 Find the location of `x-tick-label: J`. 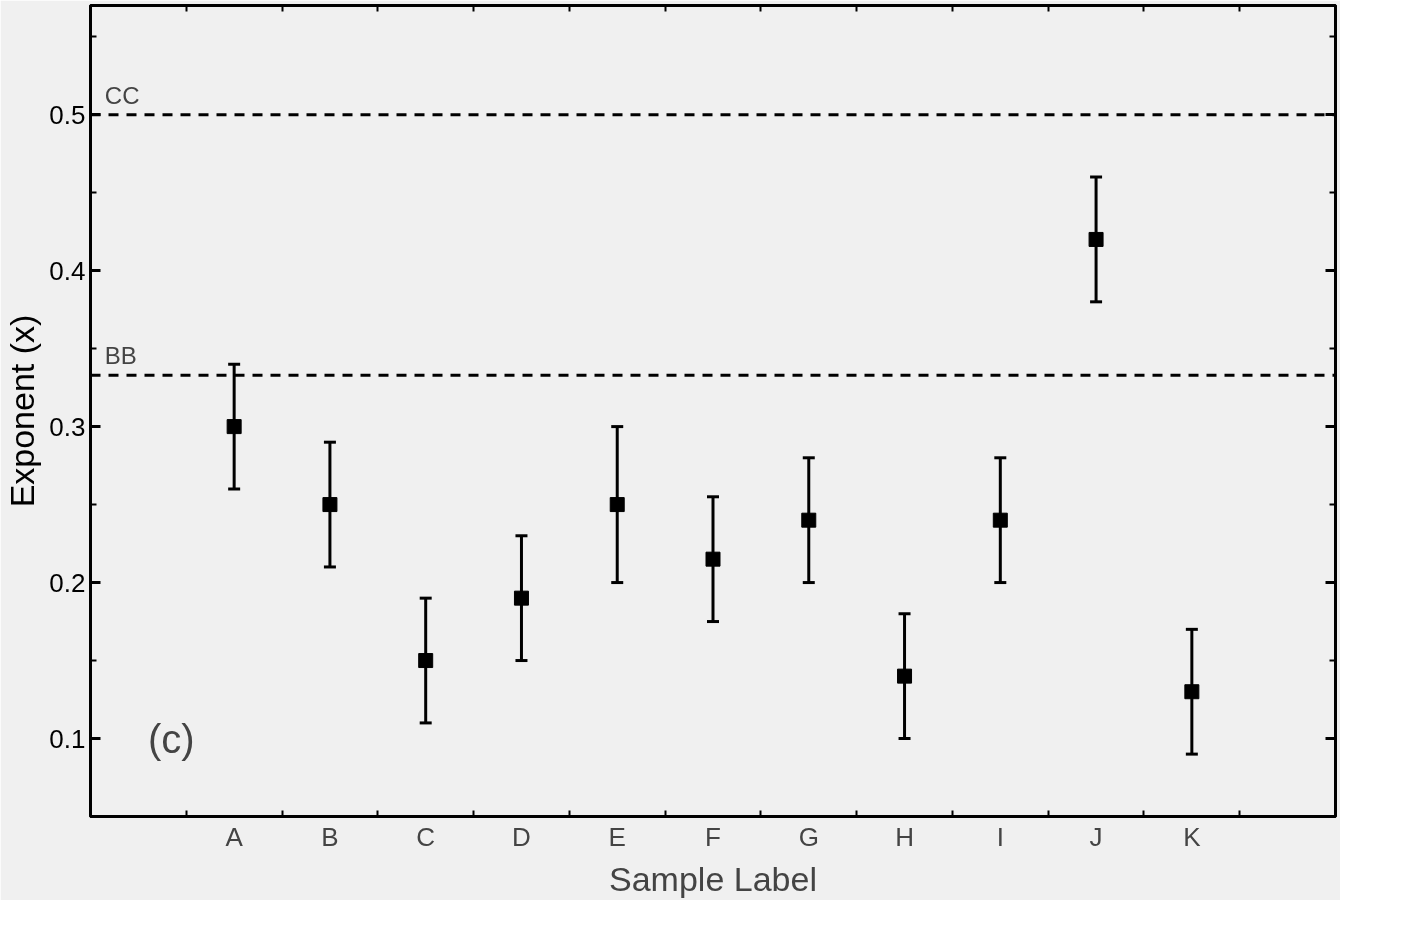

x-tick-label: J is located at coordinates (1096, 836).